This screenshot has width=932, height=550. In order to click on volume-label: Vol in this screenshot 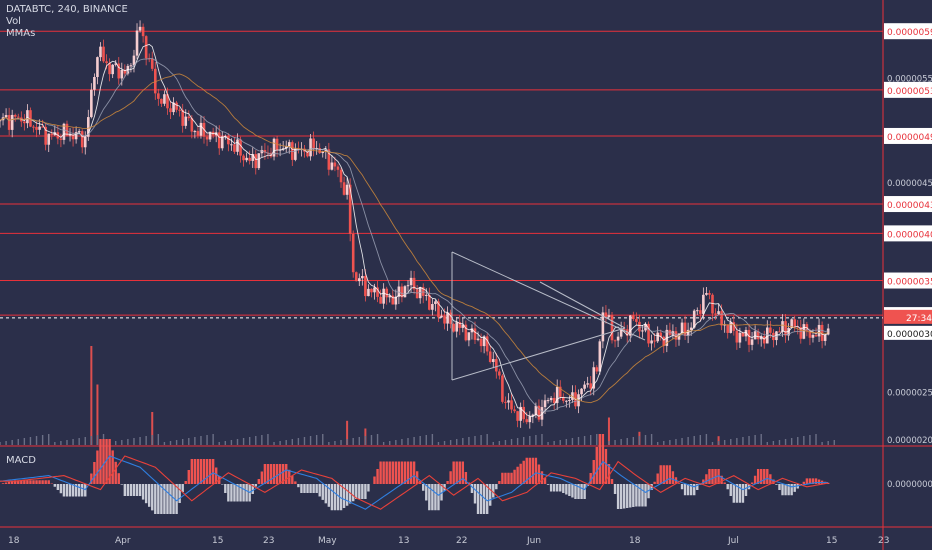, I will do `click(13, 21)`.